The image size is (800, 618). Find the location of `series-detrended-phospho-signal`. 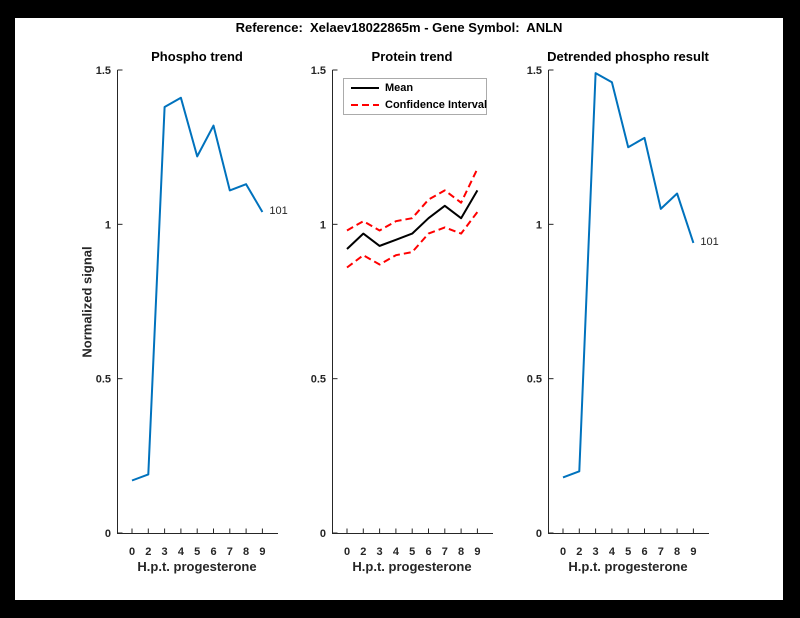

series-detrended-phospho-signal is located at coordinates (628, 275).